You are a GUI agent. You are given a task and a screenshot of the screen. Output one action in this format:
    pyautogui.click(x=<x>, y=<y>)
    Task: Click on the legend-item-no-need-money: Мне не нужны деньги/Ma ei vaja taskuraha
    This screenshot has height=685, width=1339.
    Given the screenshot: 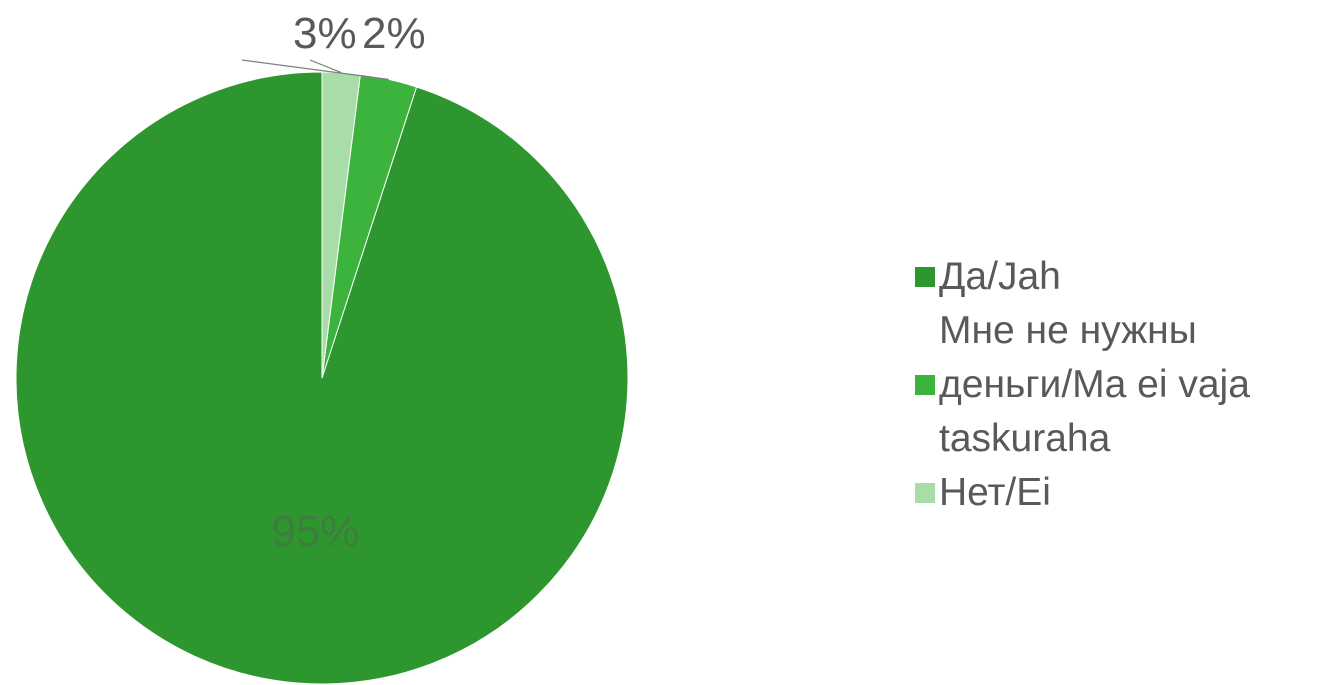 What is the action you would take?
    pyautogui.click(x=1125, y=385)
    